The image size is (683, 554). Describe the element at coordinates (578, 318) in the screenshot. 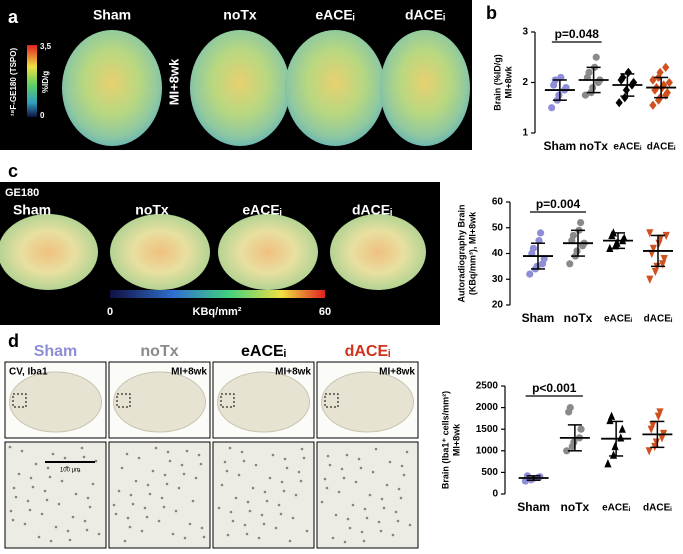

I see `x-tick-label: noTx` at that location.